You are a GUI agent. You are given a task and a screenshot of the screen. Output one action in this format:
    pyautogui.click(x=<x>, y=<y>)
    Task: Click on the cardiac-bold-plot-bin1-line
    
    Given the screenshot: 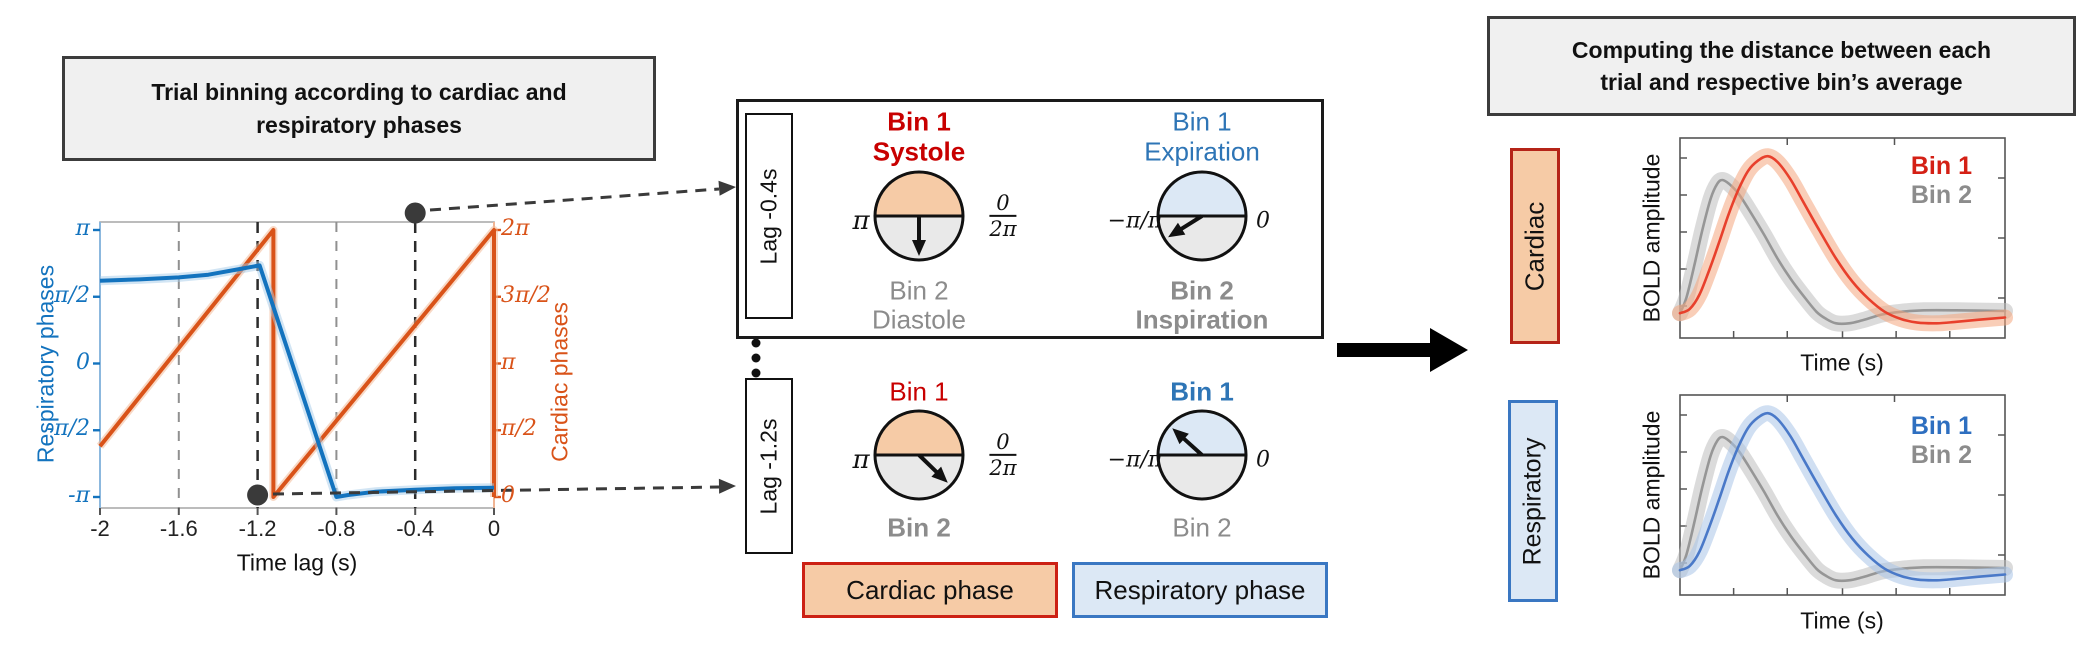 What is the action you would take?
    pyautogui.click(x=1842, y=239)
    